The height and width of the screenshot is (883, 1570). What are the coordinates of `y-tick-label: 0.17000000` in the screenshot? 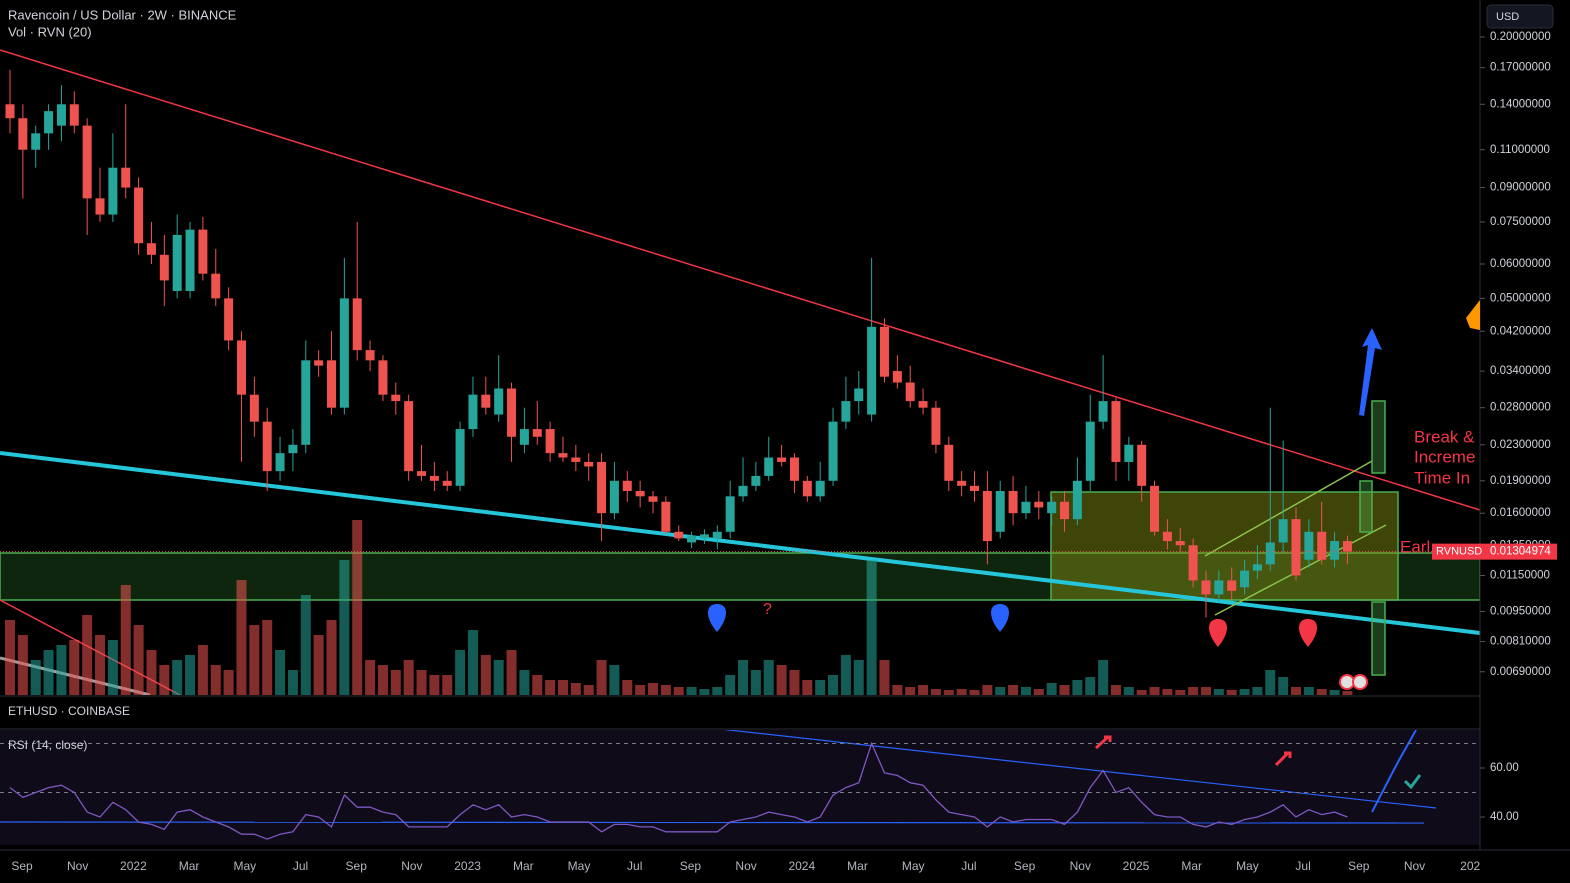 It's located at (1520, 68).